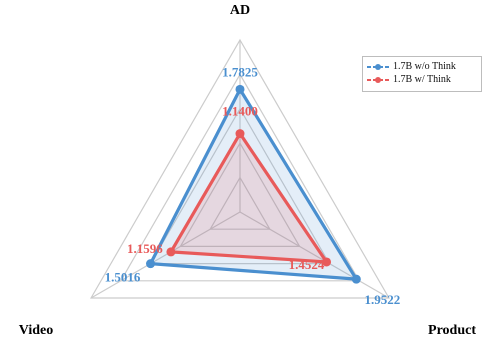 Image resolution: width=494 pixels, height=343 pixels. Describe the element at coordinates (123, 277) in the screenshot. I see `value-label-series-0-2: 1.5016` at that location.